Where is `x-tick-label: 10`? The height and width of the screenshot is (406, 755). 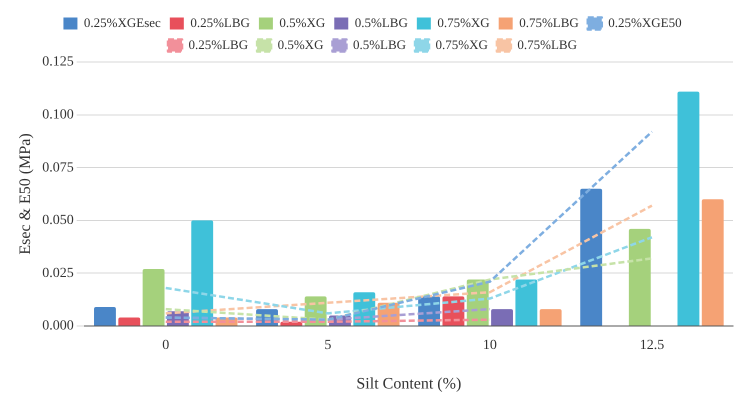
x-tick-label: 10 is located at coordinates (489, 346).